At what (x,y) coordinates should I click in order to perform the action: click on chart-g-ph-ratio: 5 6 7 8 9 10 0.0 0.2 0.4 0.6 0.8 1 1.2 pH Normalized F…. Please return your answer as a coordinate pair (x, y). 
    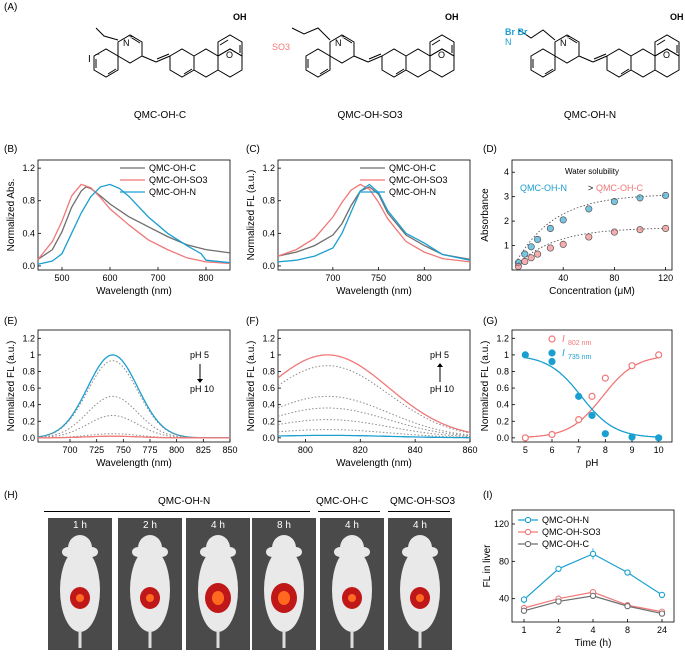
    Looking at the image, I should click on (576, 399).